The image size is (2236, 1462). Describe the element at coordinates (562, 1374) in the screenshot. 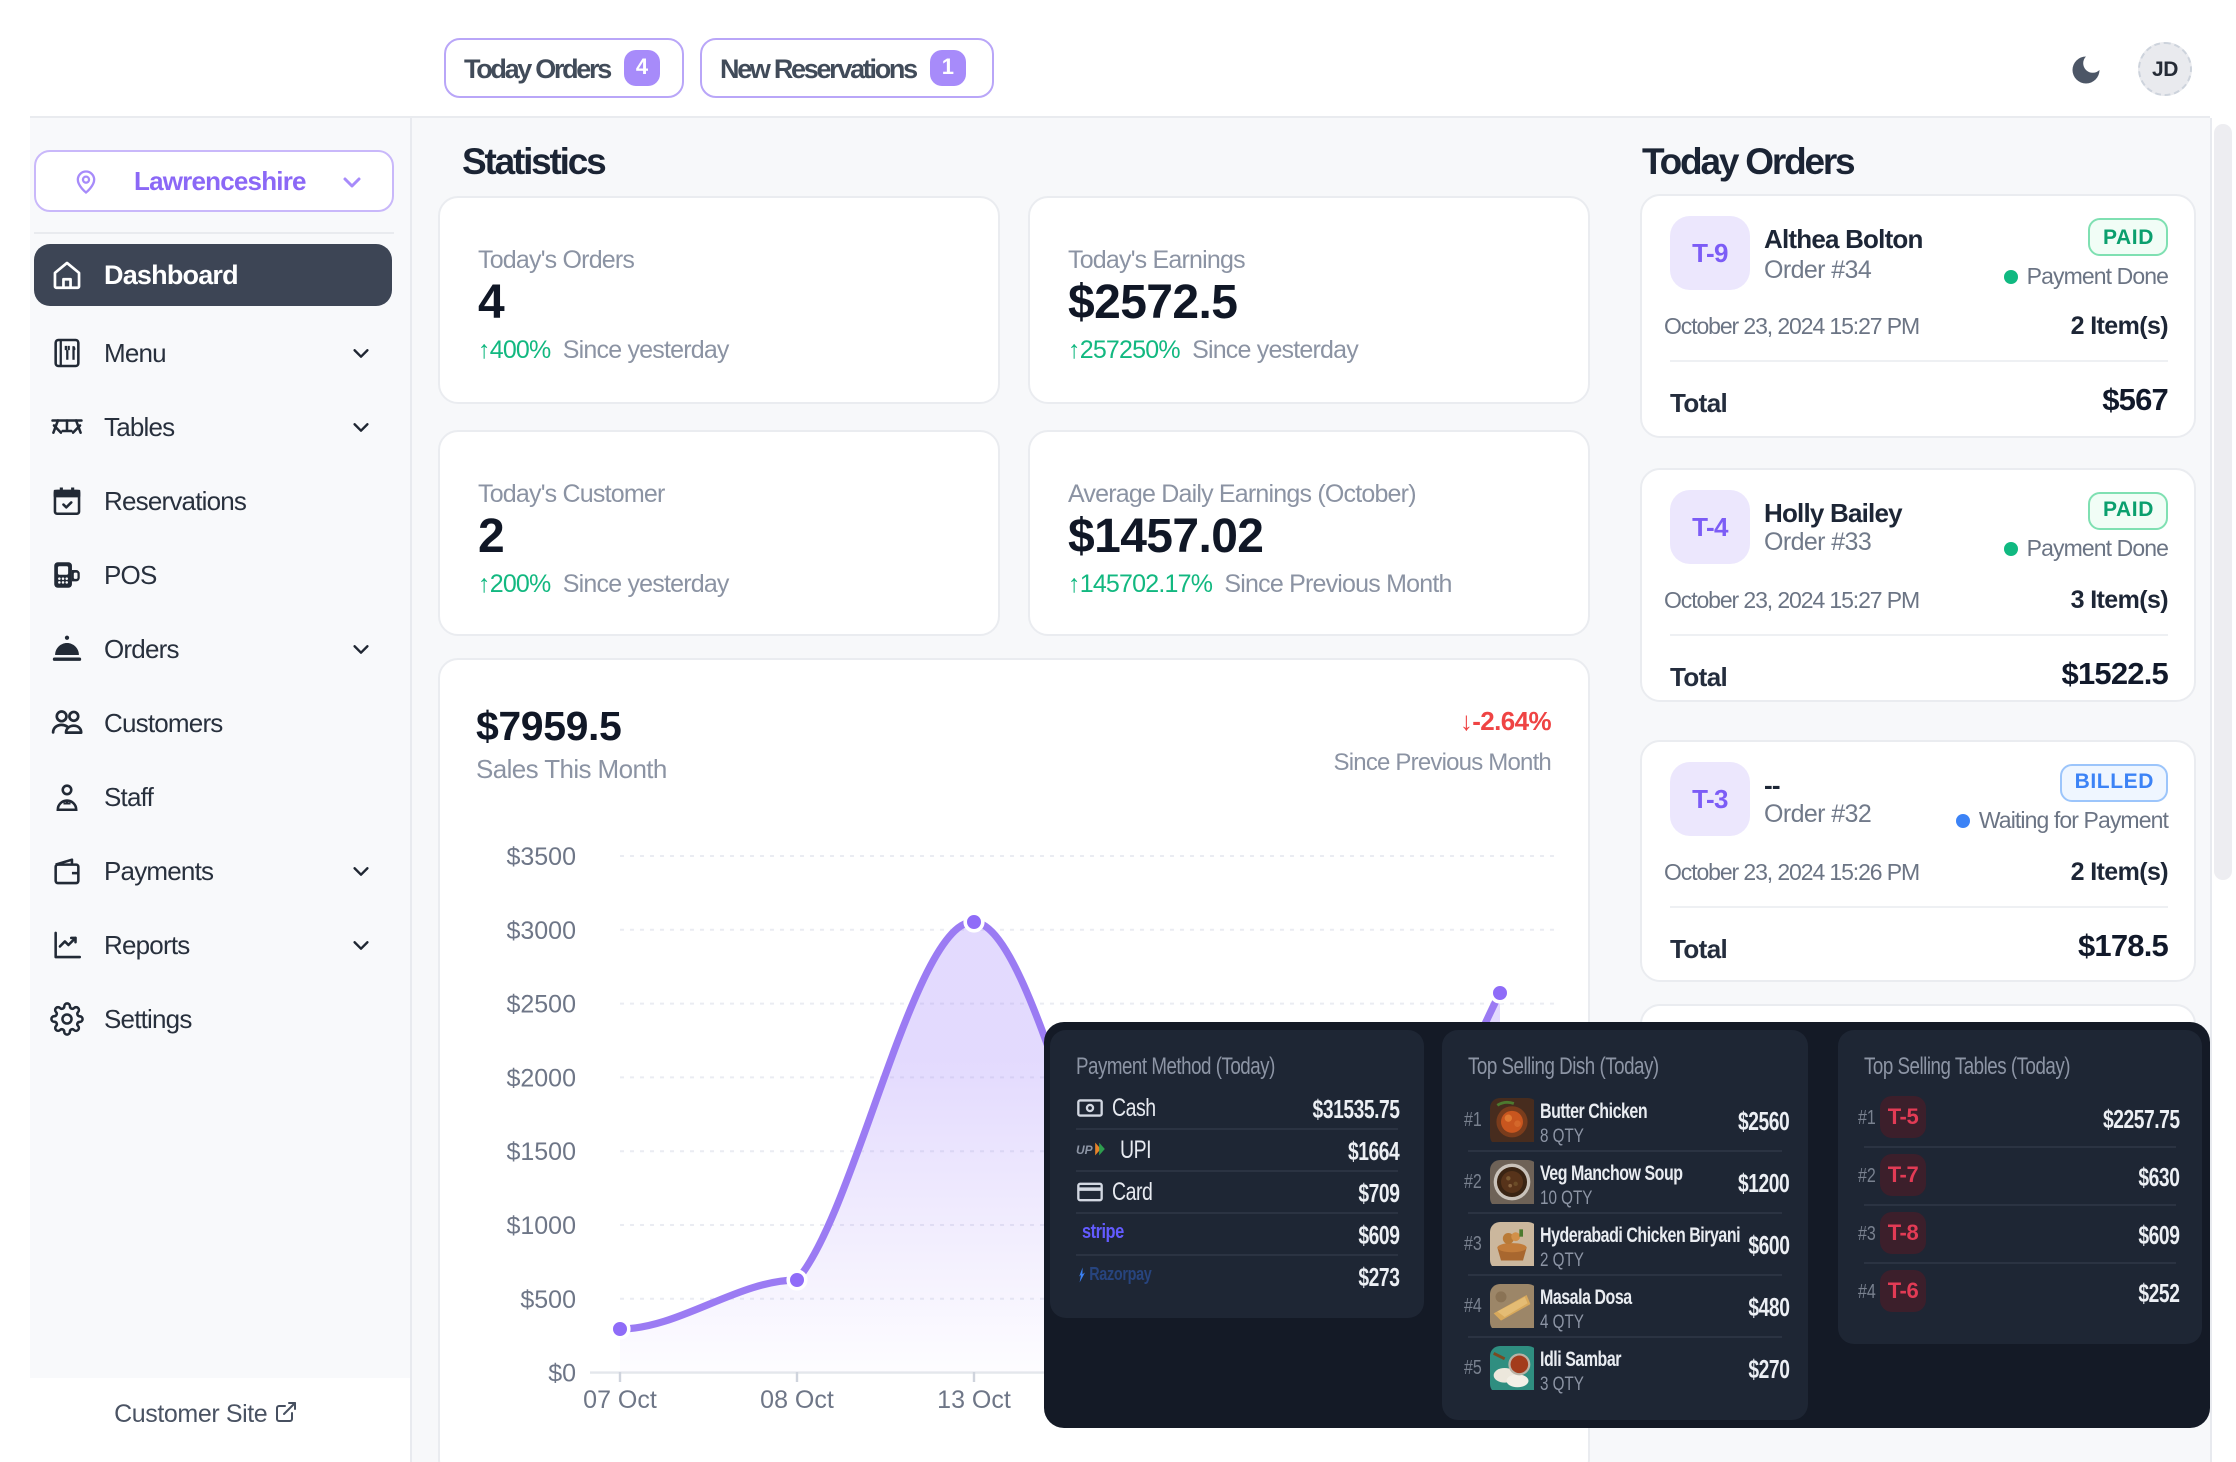

I see `svg-text: $0` at that location.